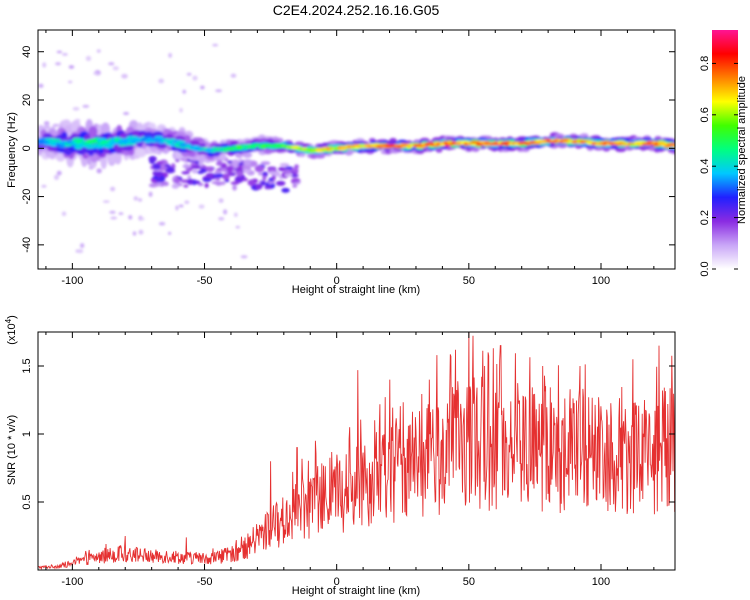  Describe the element at coordinates (11, 330) in the screenshot. I see `svg-text: (x104)` at that location.